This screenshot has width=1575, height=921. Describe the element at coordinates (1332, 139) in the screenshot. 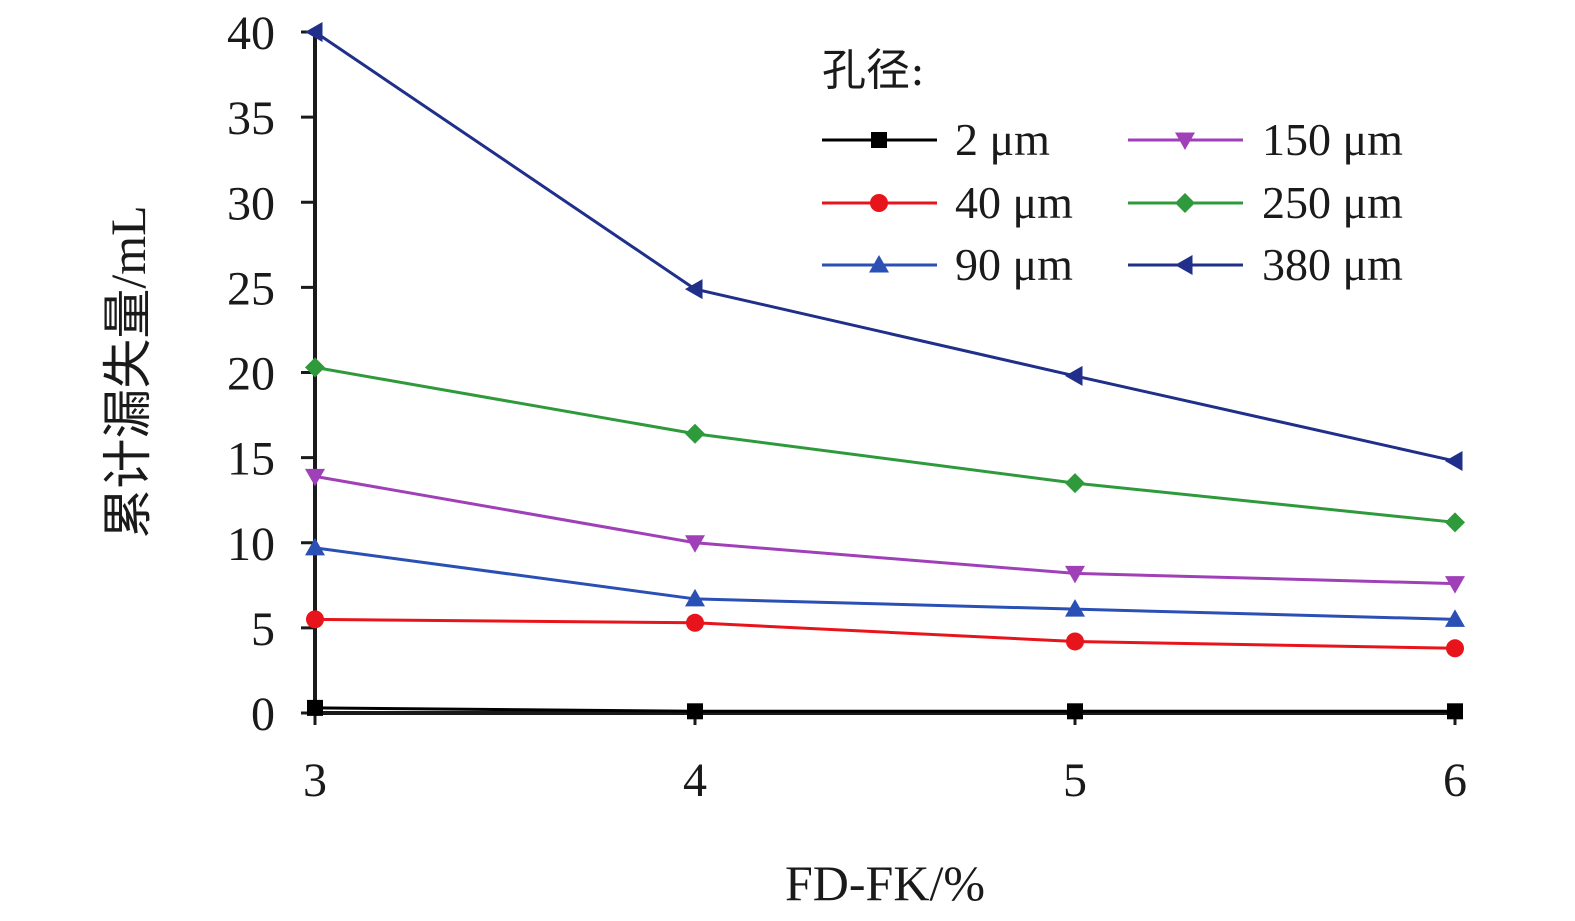

I see `legend-label: 150 μm` at that location.